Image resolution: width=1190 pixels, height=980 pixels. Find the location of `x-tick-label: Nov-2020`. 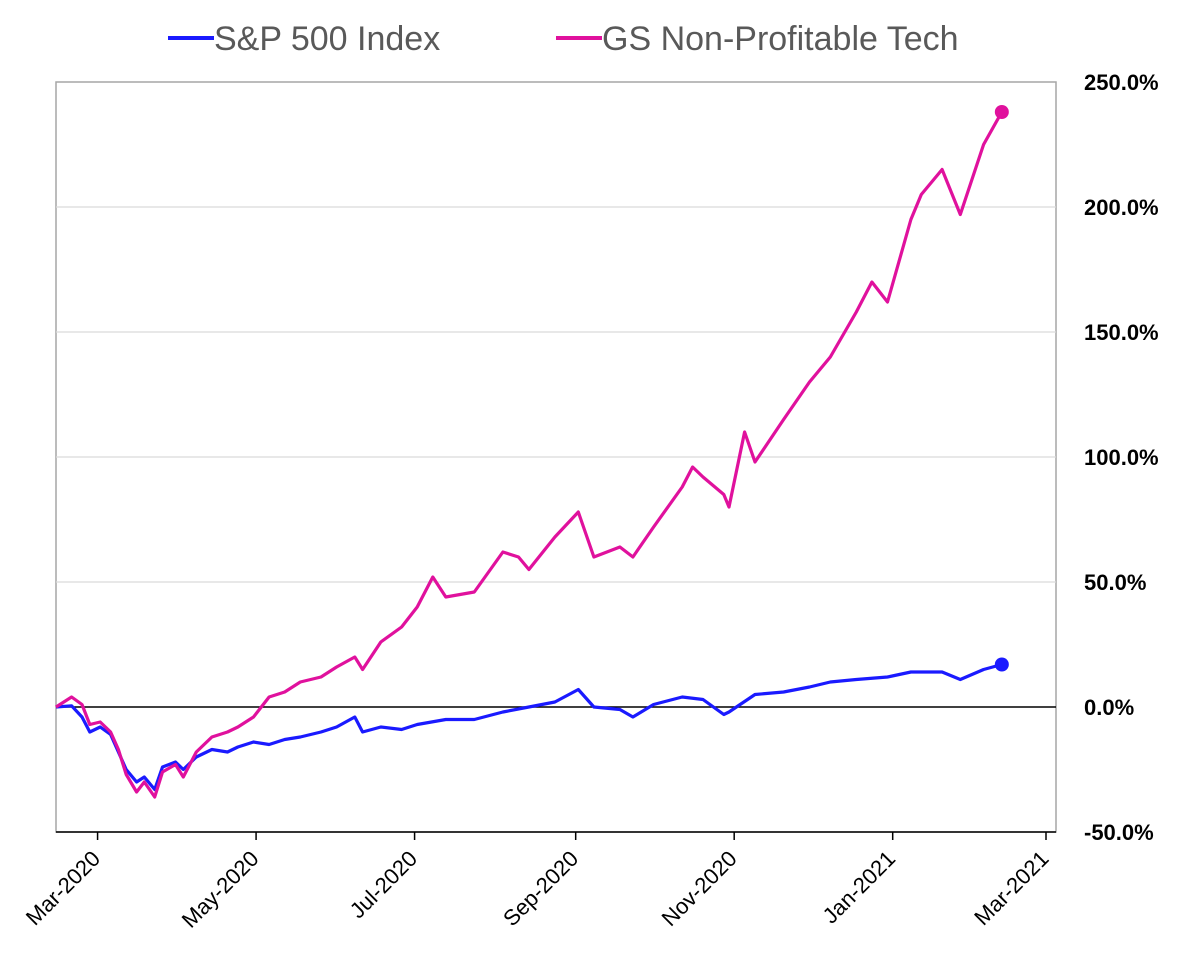

x-tick-label: Nov-2020 is located at coordinates (699, 888).